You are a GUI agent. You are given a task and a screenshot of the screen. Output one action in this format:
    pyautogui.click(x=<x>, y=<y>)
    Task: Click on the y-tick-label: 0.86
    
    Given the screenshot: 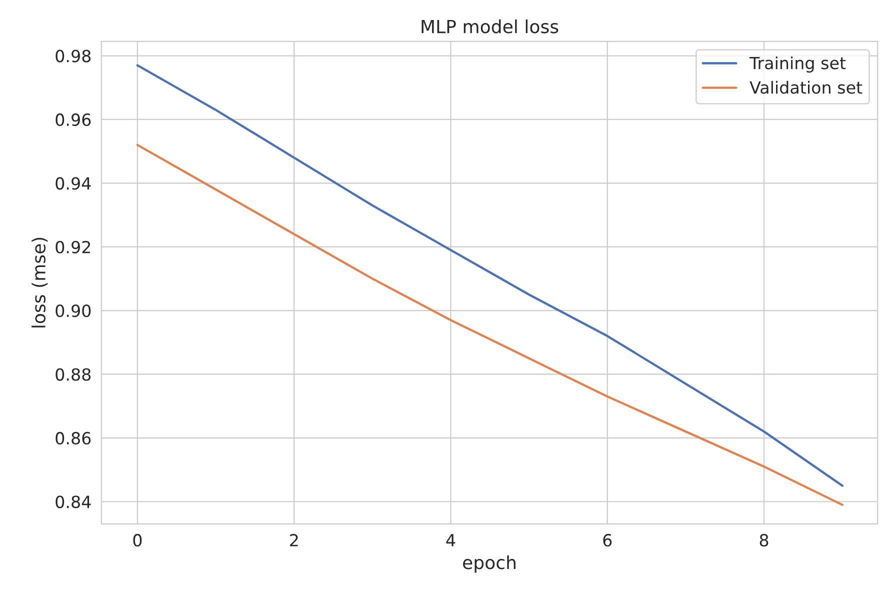 What is the action you would take?
    pyautogui.click(x=73, y=438)
    